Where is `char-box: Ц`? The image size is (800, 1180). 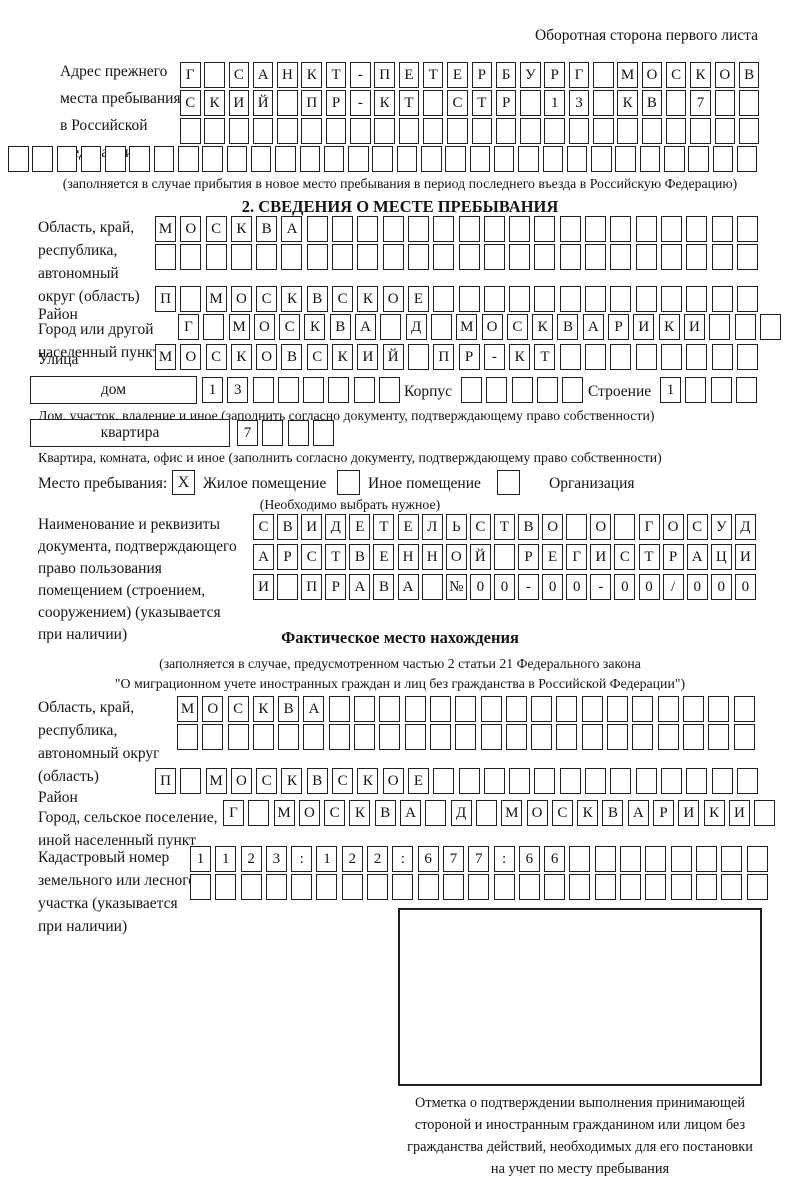 char-box: Ц is located at coordinates (721, 557).